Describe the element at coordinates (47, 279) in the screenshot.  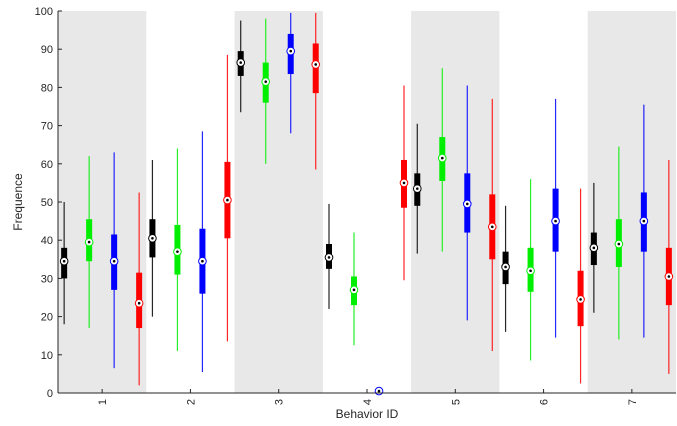
I see `y-tick-label-30: 30` at that location.